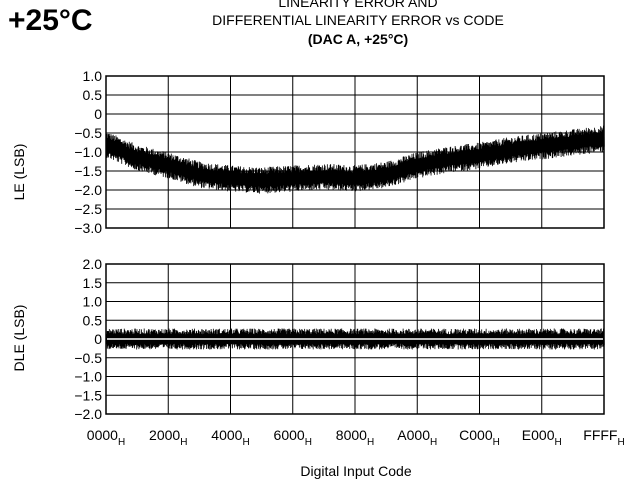 The width and height of the screenshot is (636, 484). I want to click on le-y-tick-label: −2.5, so click(88, 209).